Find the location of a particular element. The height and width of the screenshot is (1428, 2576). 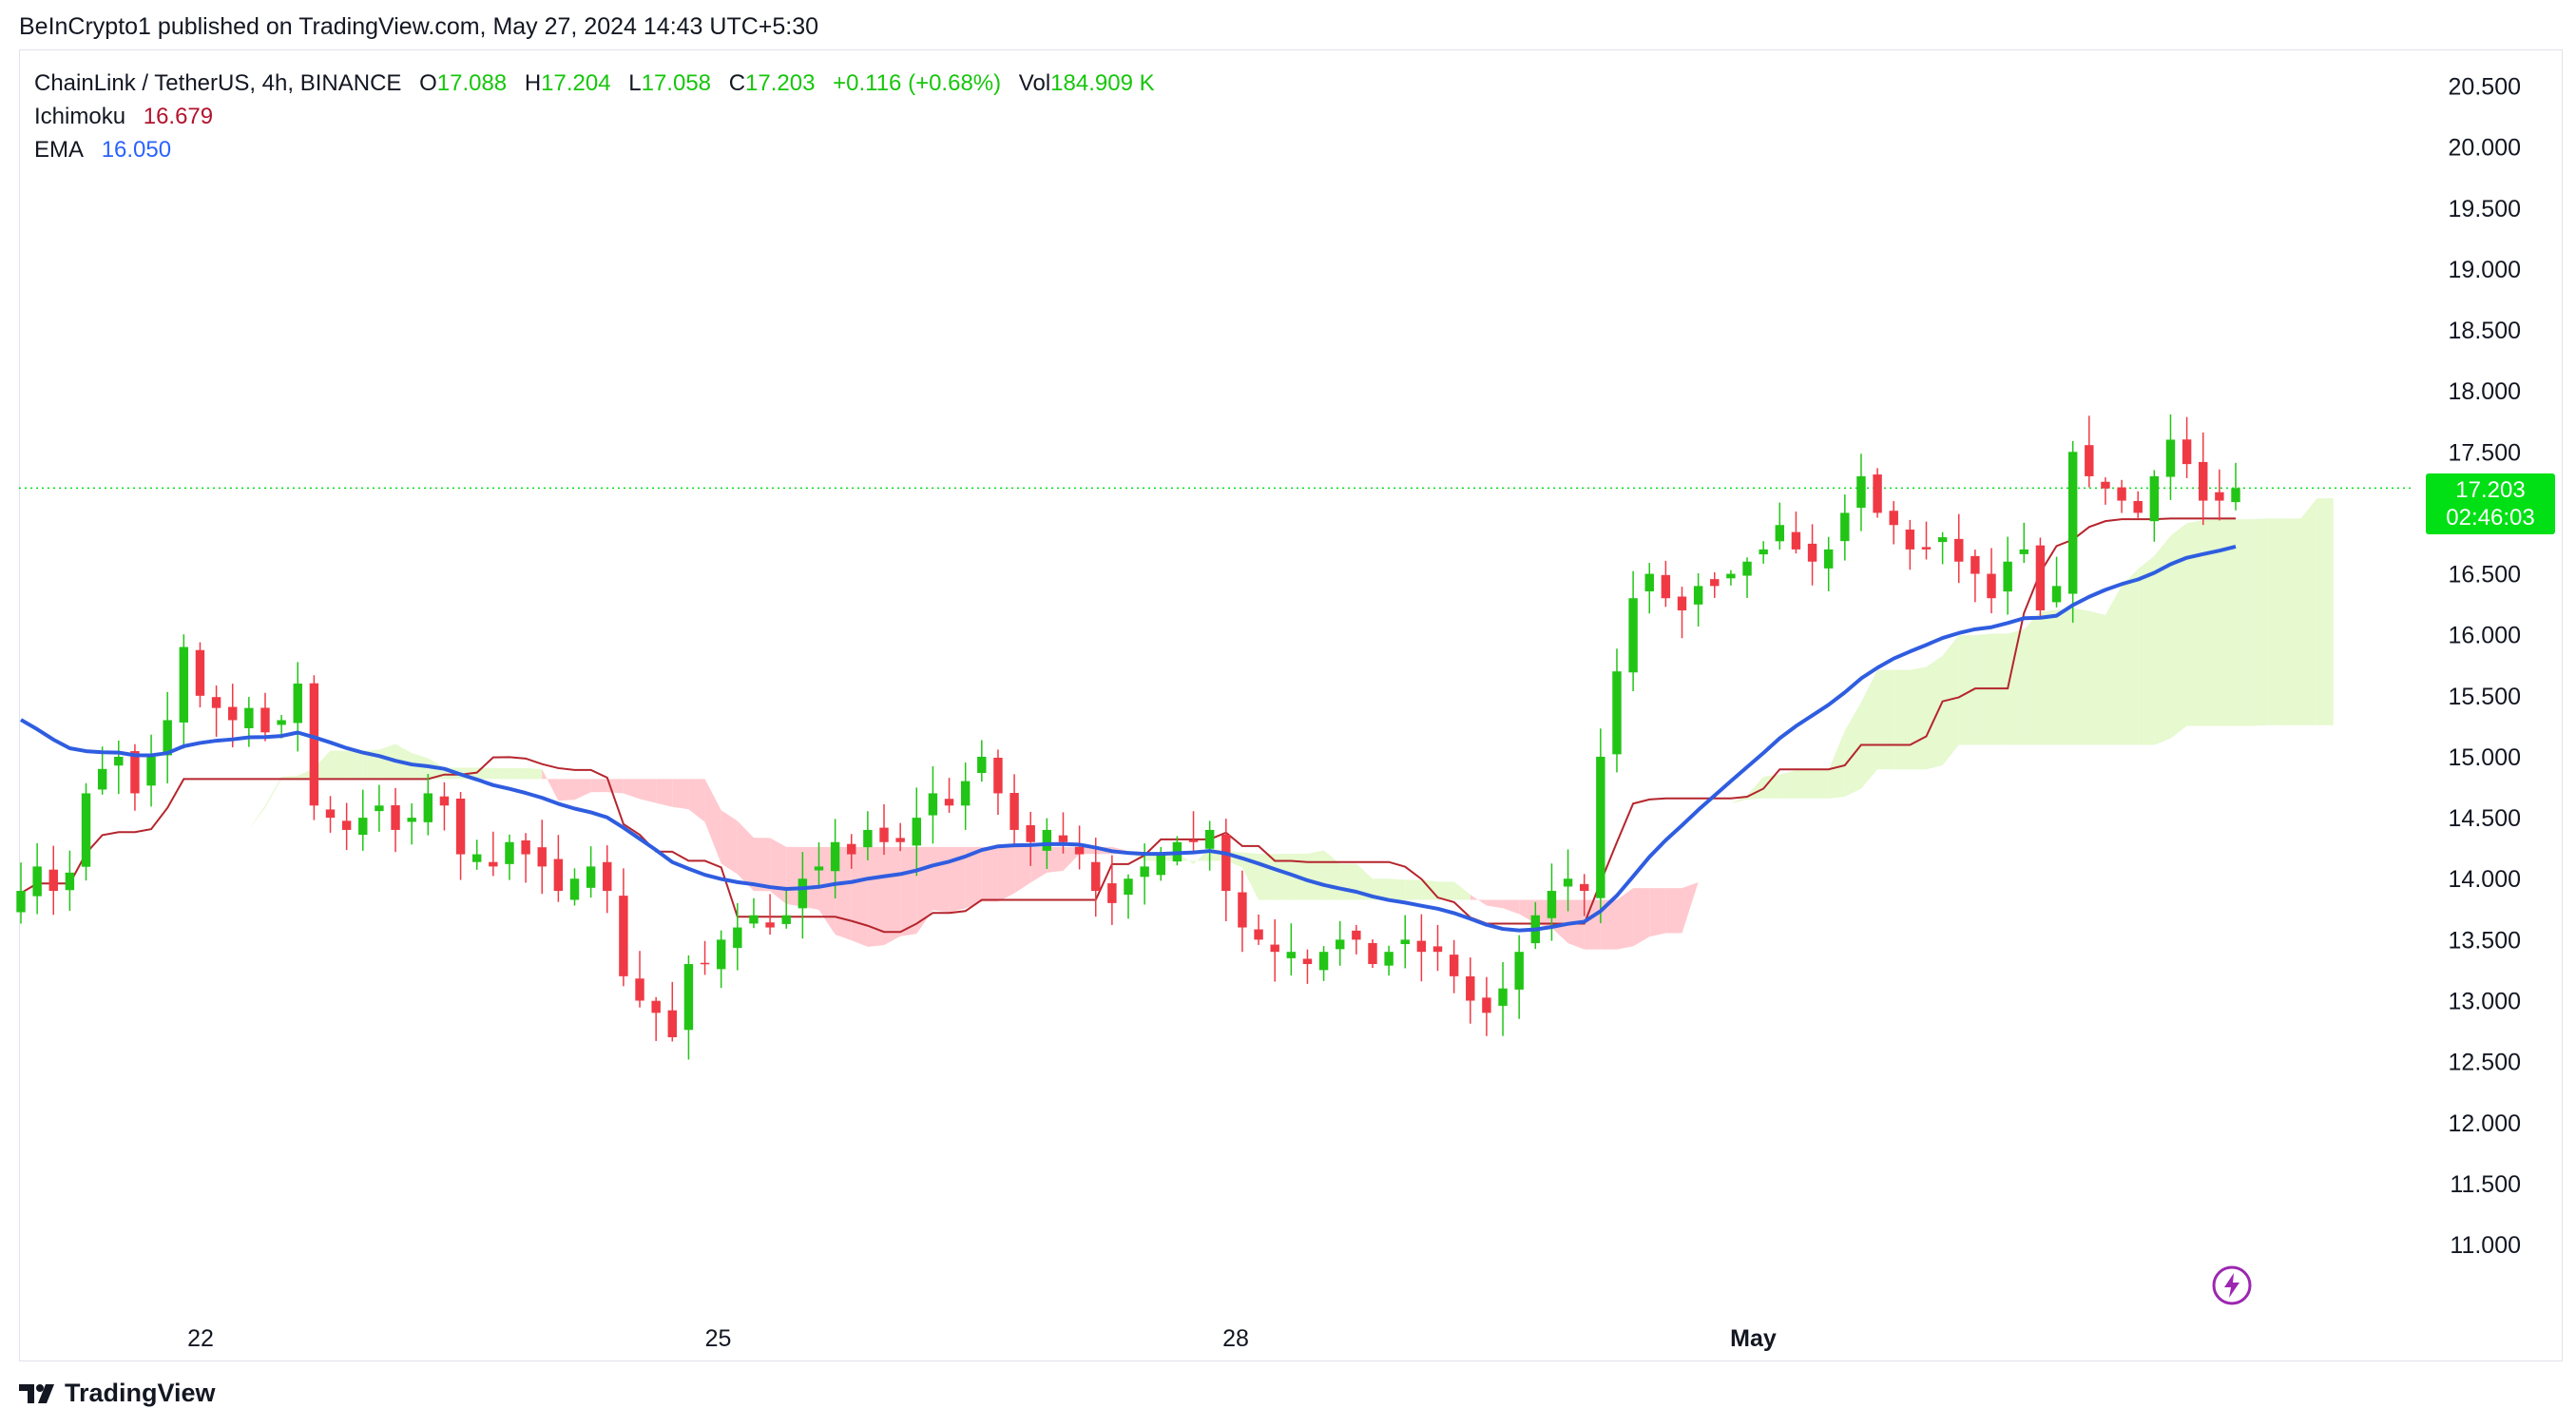

ichimoku-value: 16.679 is located at coordinates (178, 116).